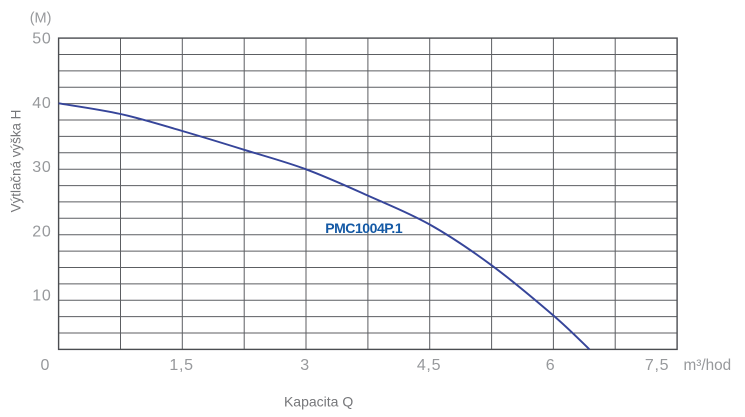 The image size is (745, 417). What do you see at coordinates (41, 167) in the screenshot?
I see `svg-text: 30` at bounding box center [41, 167].